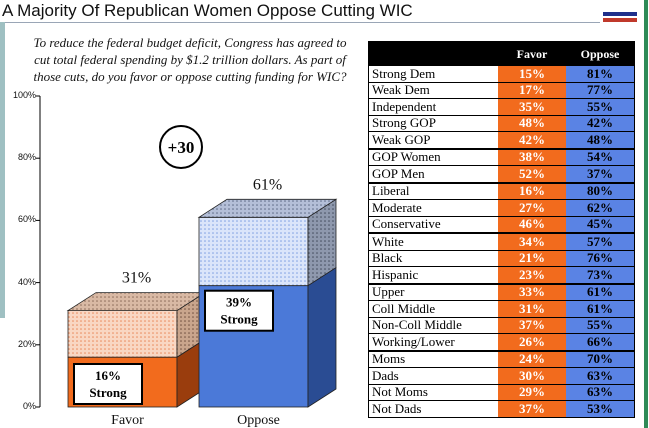 This screenshot has width=649, height=428. I want to click on table-row: Strong Dem 15% 81%, so click(501, 74).